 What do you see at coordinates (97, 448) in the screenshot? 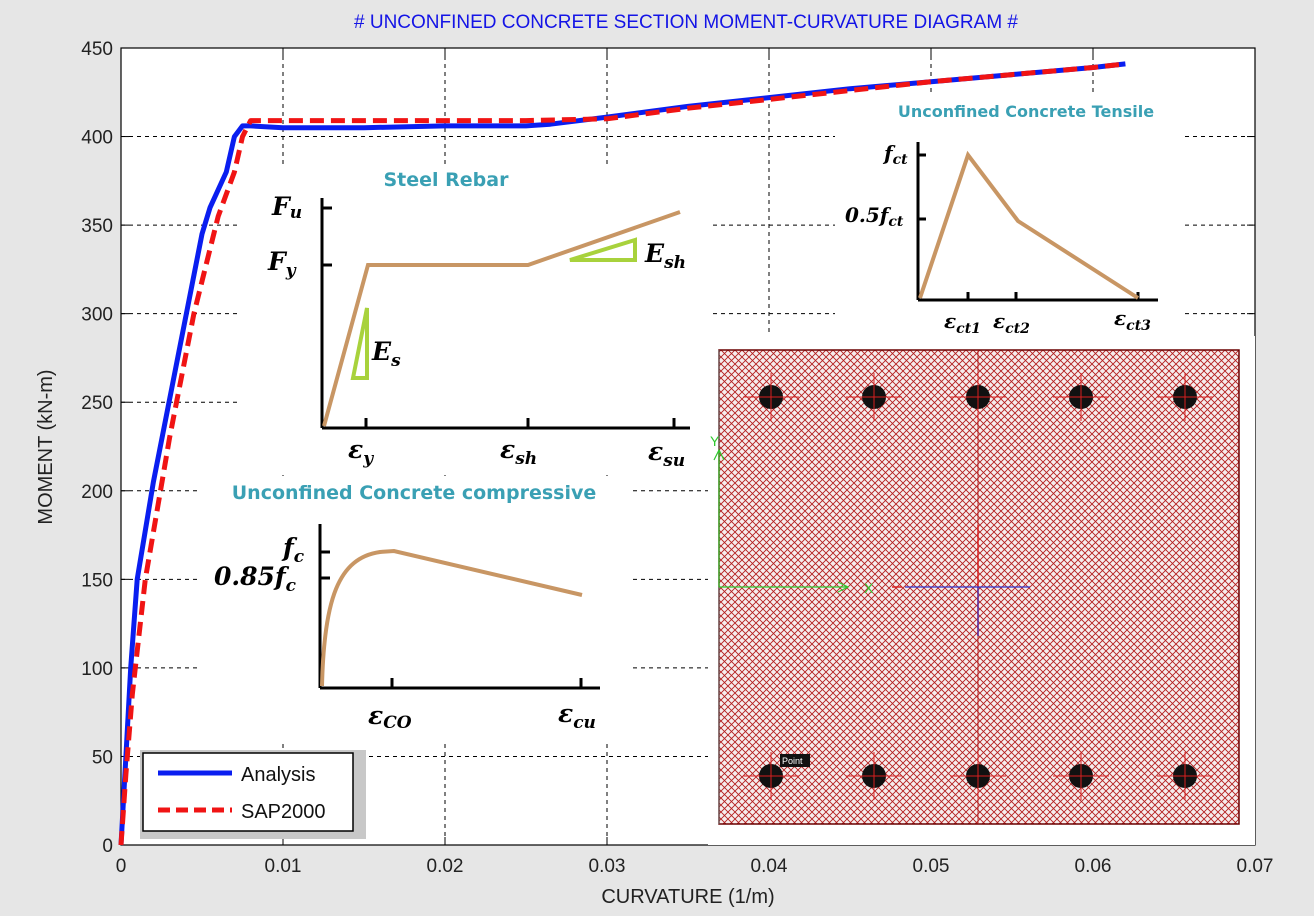
I see `y-tick-labels: 0 50 100 150 200 250 300 350 400 450` at bounding box center [97, 448].